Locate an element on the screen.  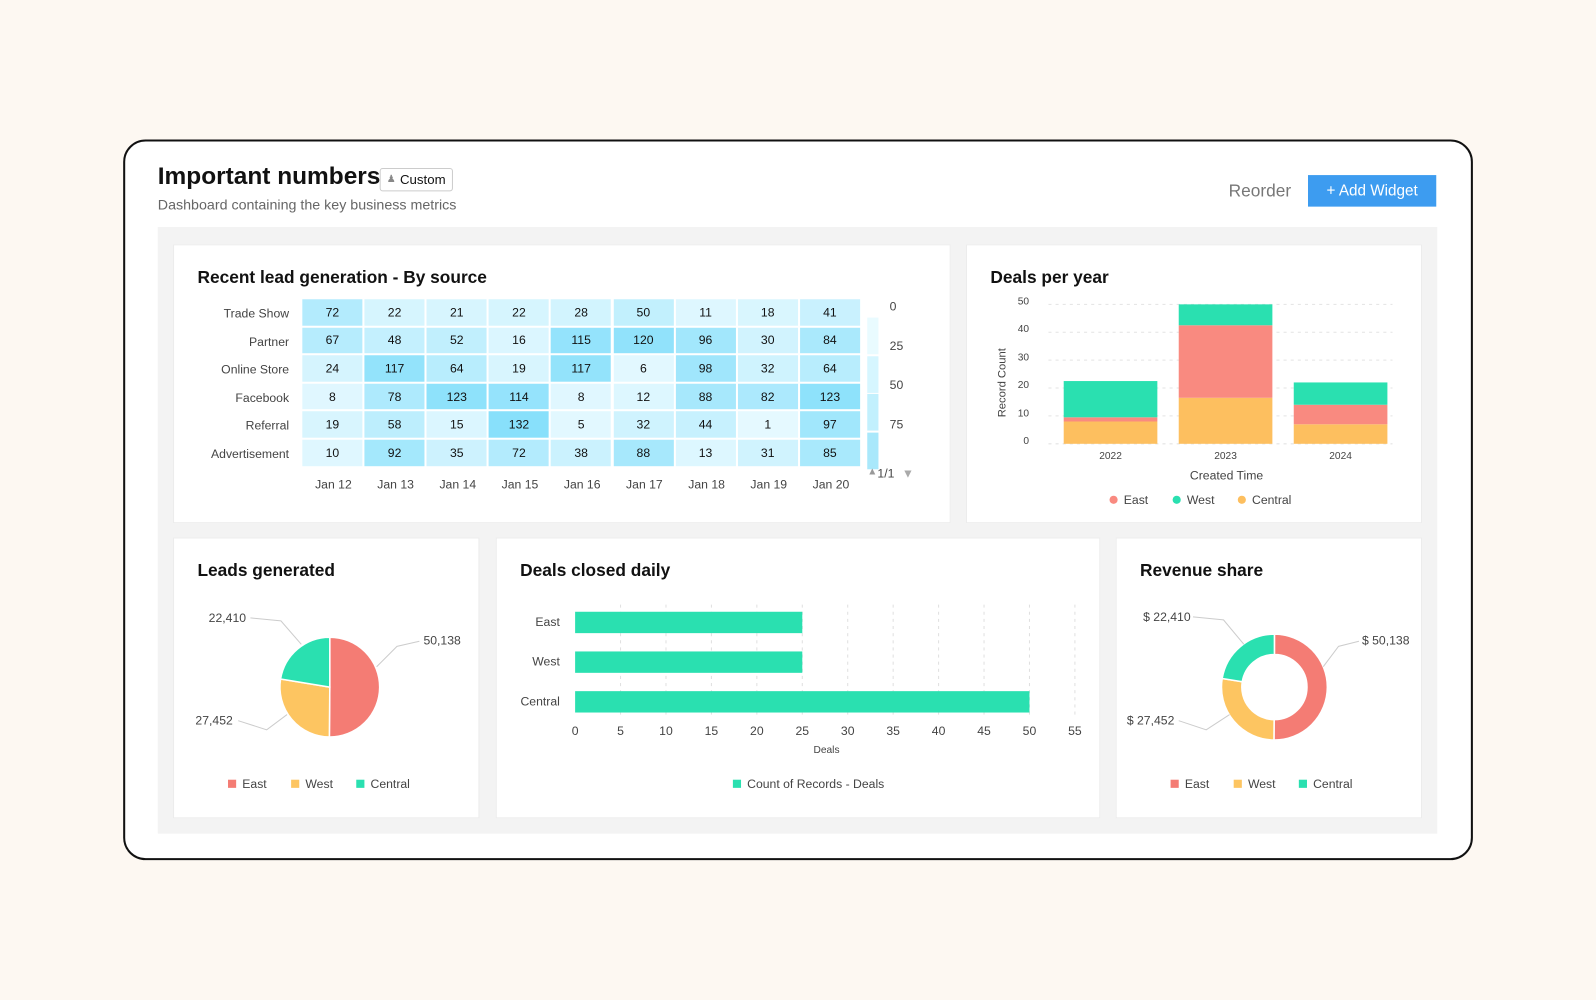
x-tick-label: 10 is located at coordinates (666, 730).